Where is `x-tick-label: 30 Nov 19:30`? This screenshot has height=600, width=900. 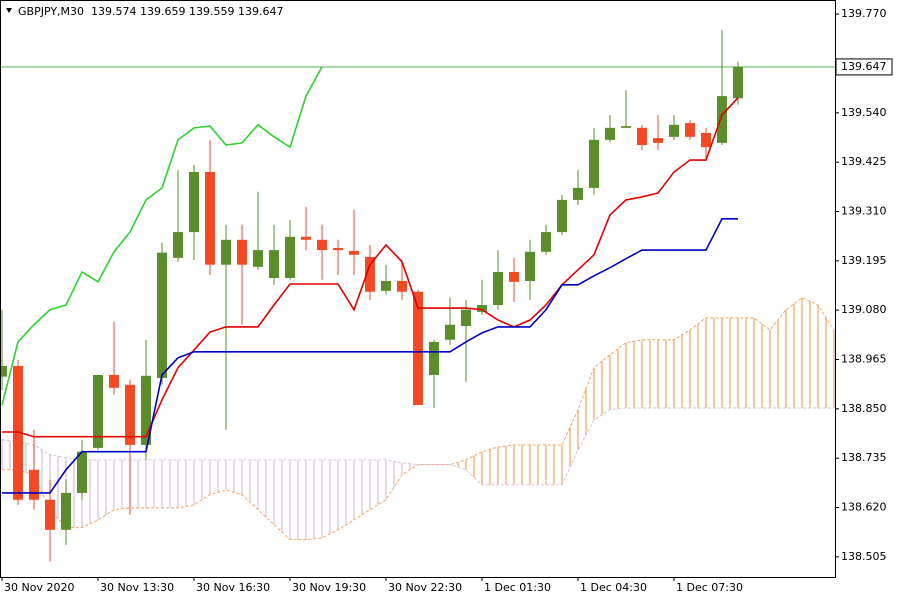 x-tick-label: 30 Nov 19:30 is located at coordinates (329, 587).